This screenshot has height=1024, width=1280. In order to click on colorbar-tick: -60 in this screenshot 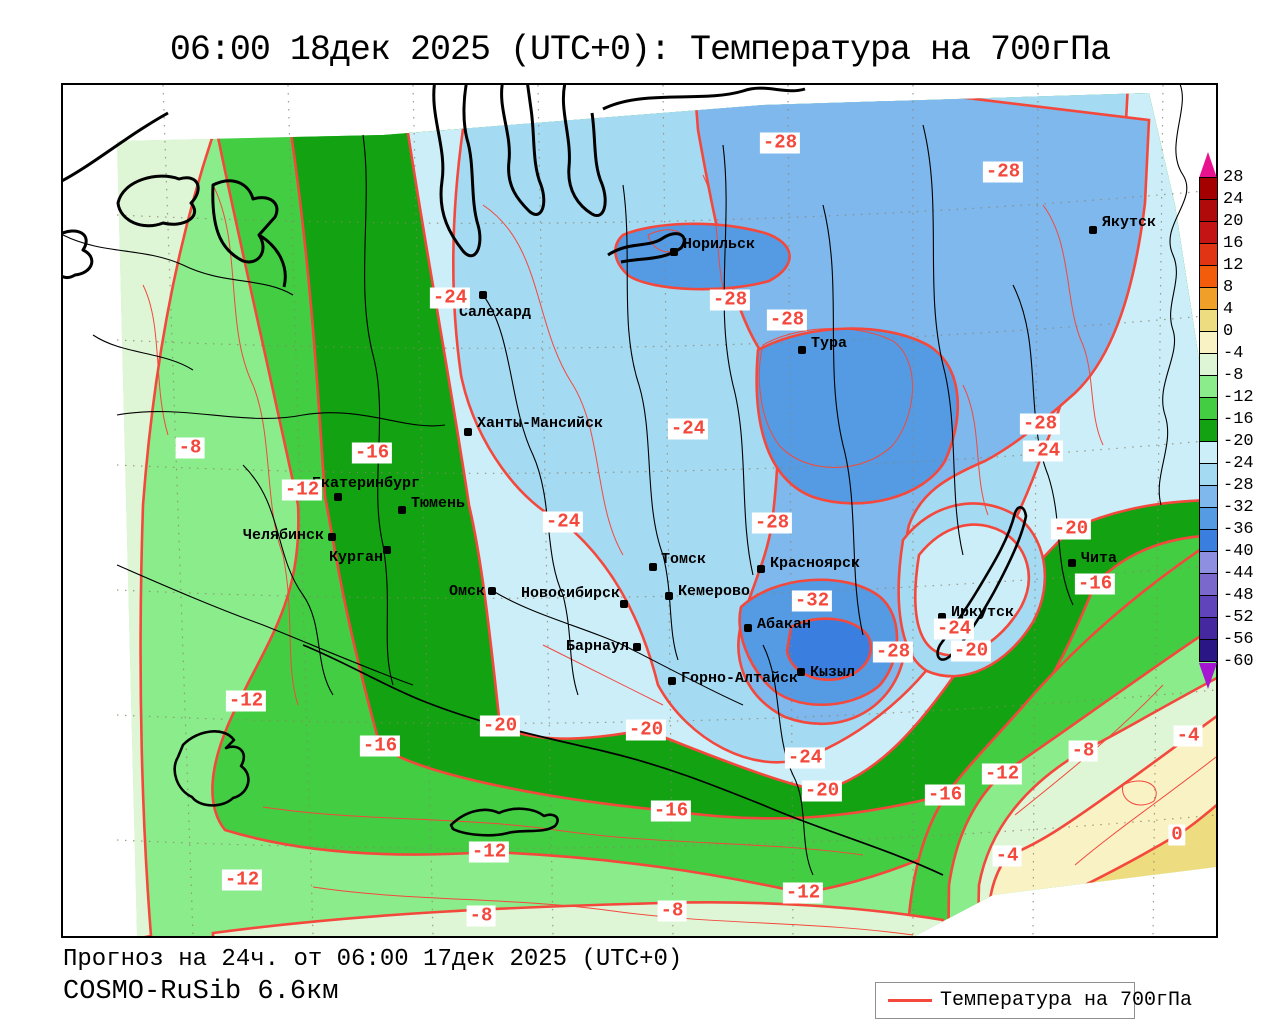, I will do `click(1238, 661)`.